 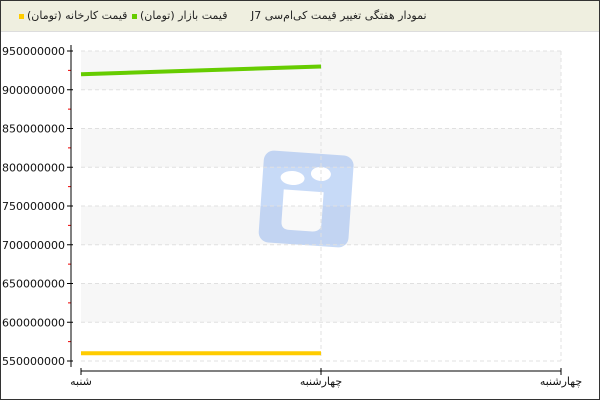 I want to click on y-tick-label: 1750000000, so click(x=33, y=206).